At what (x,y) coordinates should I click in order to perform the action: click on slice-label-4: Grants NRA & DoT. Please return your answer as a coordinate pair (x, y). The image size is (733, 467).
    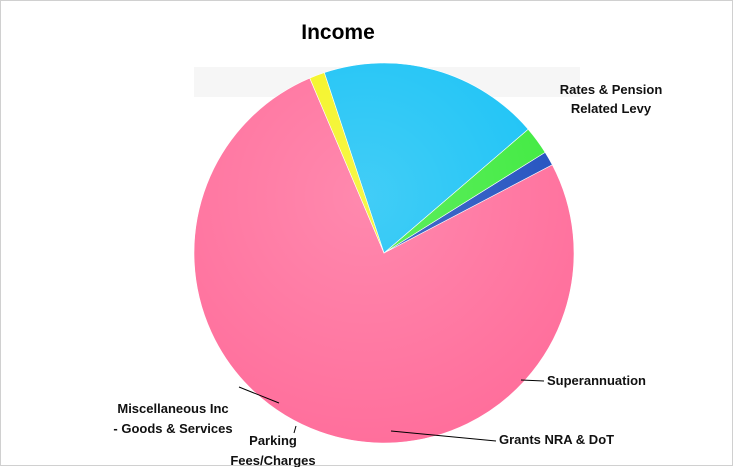
    Looking at the image, I should click on (556, 439).